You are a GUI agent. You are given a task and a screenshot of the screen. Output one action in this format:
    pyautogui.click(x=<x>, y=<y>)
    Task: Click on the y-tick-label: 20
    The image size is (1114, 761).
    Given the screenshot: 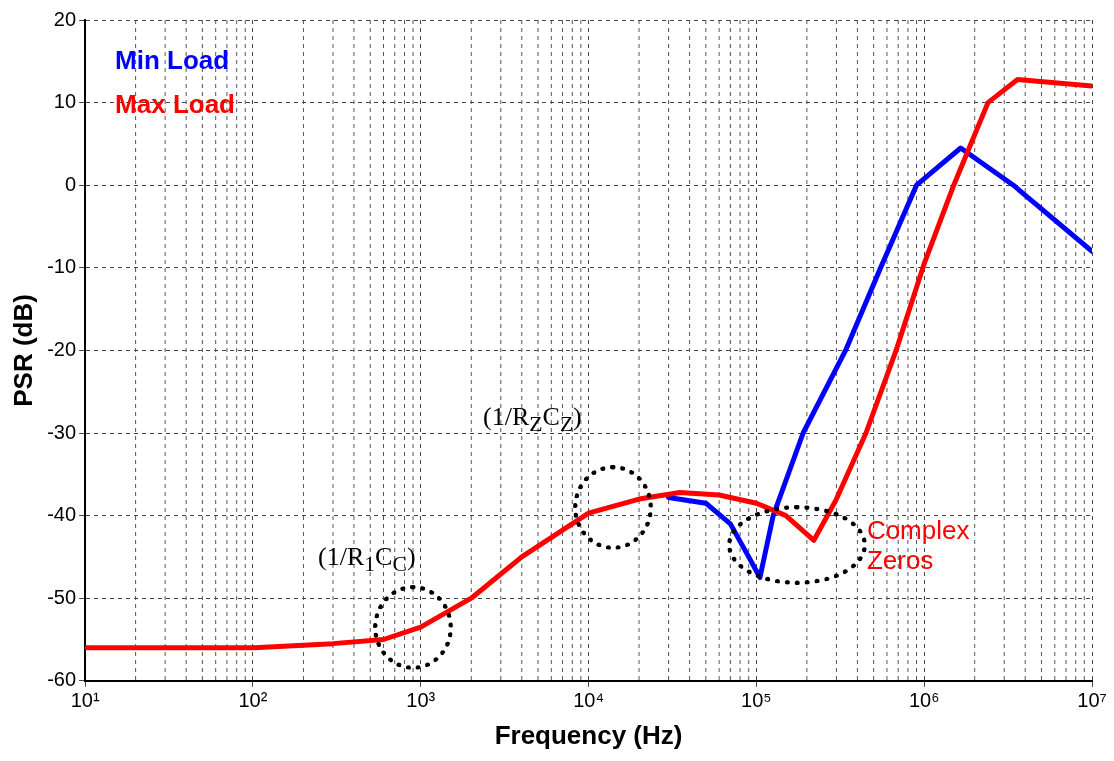 What is the action you would take?
    pyautogui.click(x=65, y=18)
    